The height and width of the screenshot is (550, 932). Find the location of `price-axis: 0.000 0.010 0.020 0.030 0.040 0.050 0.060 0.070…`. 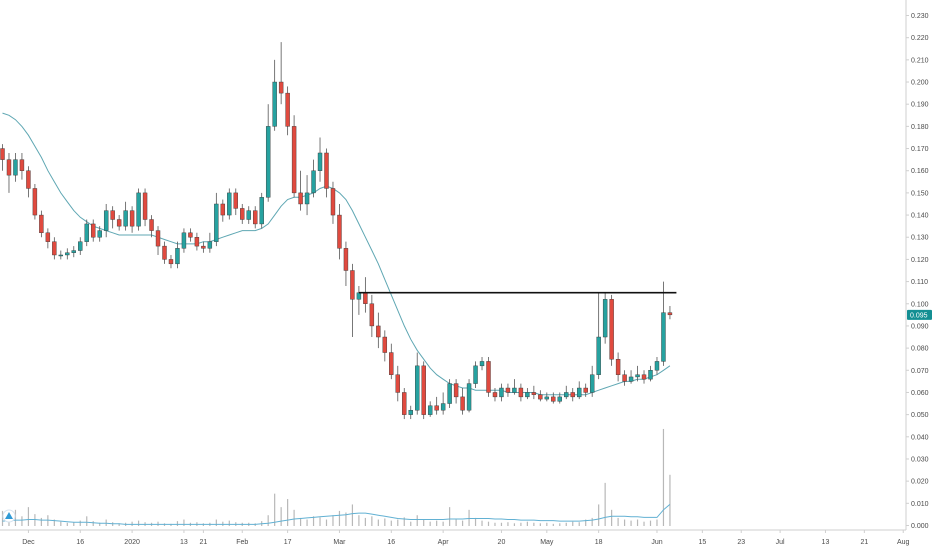

price-axis: 0.000 0.010 0.020 0.030 0.040 0.050 0.060 0.070… is located at coordinates (917, 271).